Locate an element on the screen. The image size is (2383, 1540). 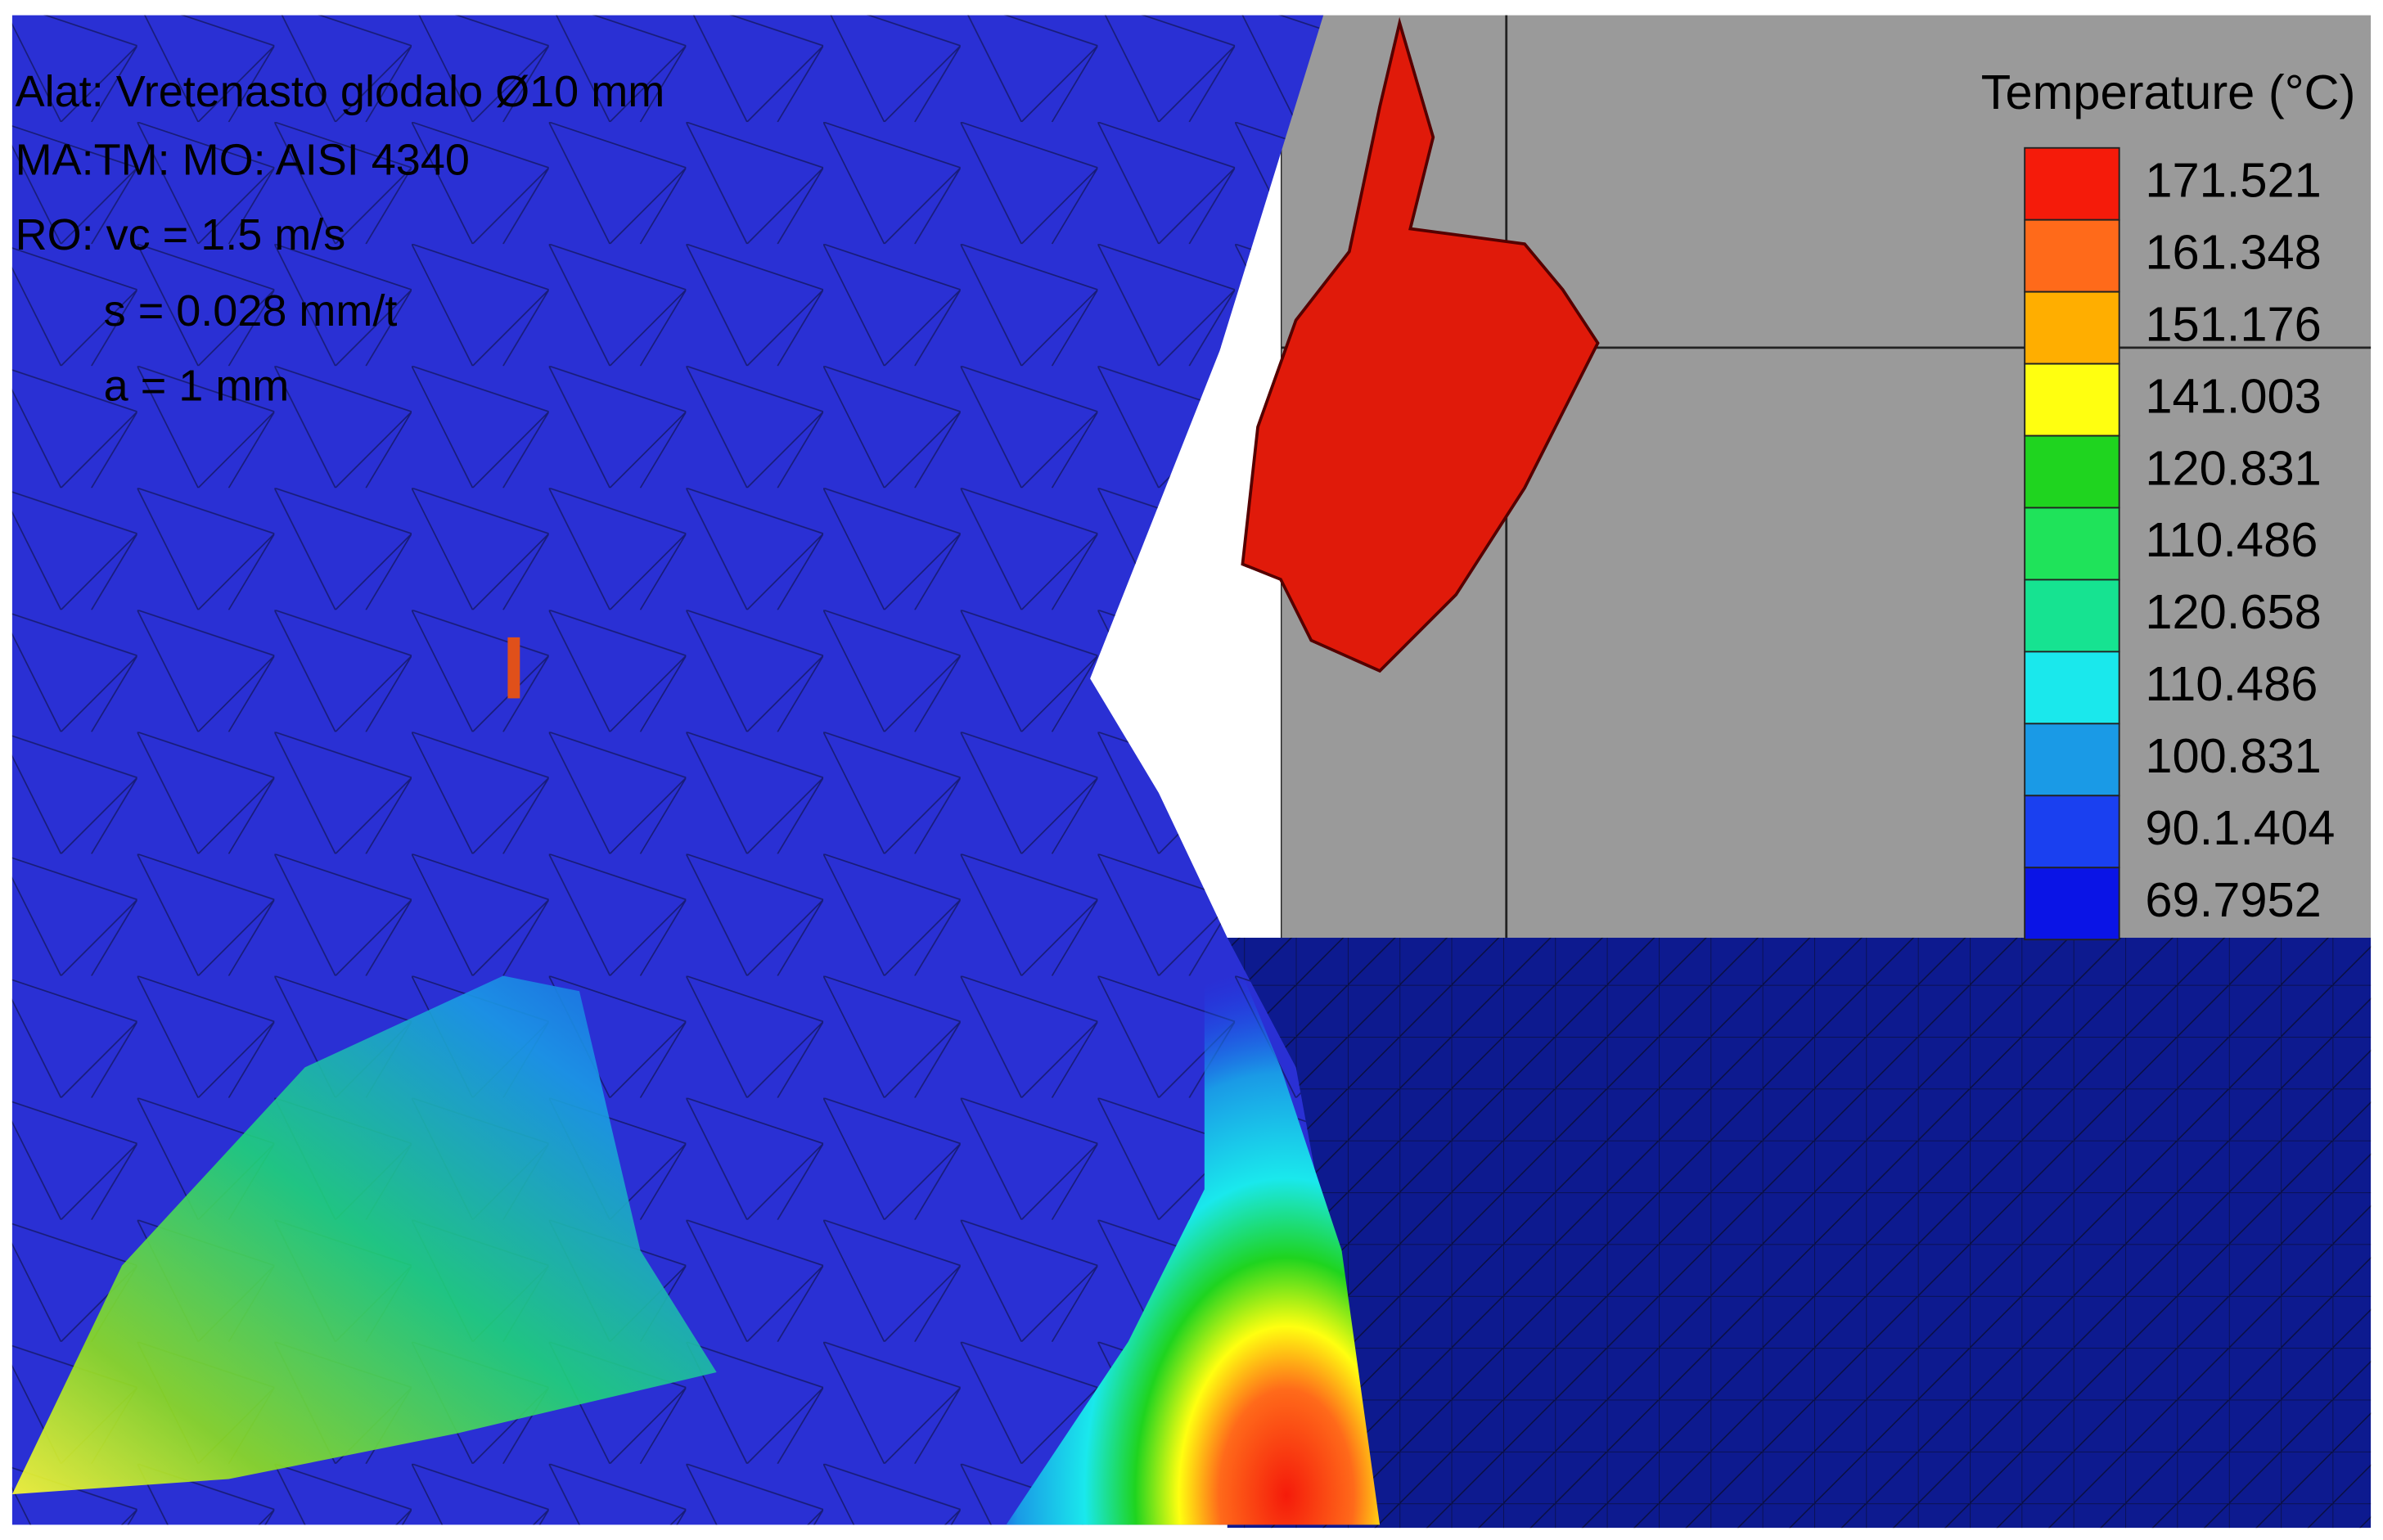
annotation: RO: vc = 1.5 m/s is located at coordinates (181, 234).